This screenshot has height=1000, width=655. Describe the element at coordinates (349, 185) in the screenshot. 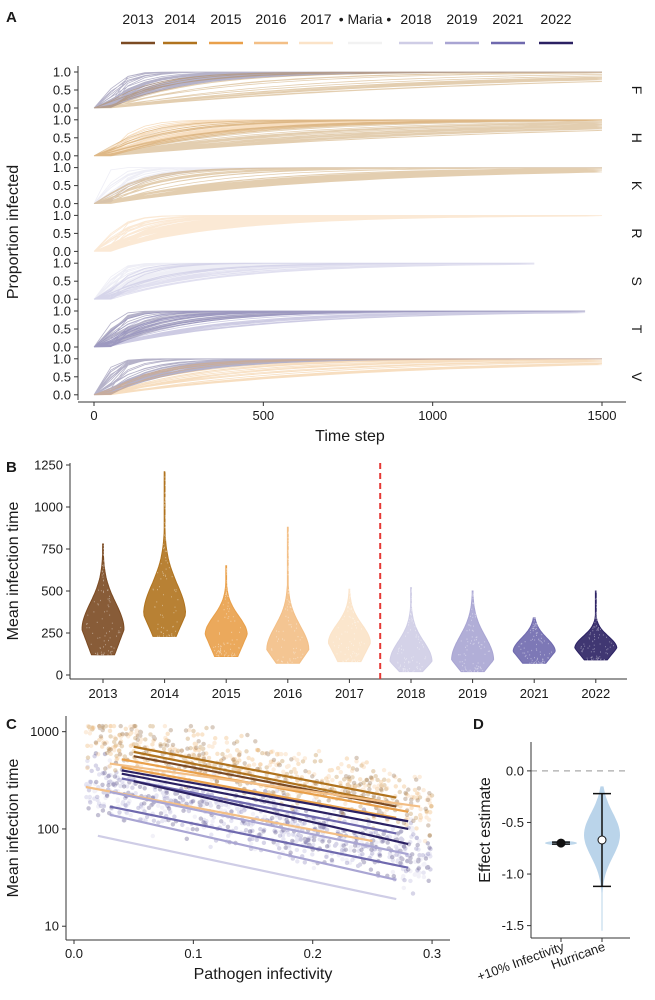

I see `facet-K: 0.0 0.5 1.0 K` at that location.